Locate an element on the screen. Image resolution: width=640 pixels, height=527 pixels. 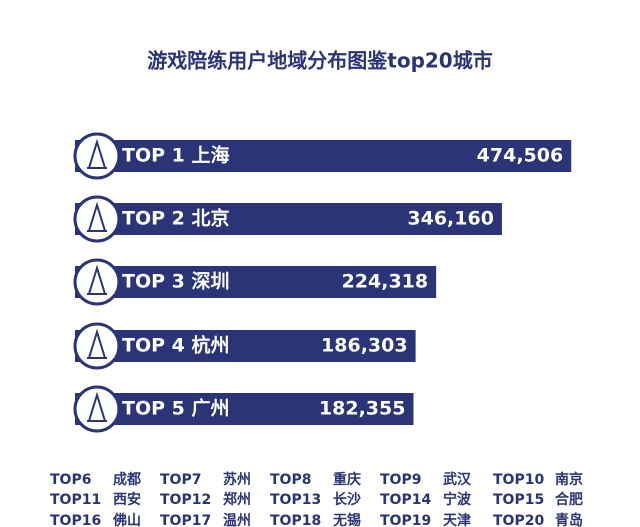
city-label: 重庆 is located at coordinates (347, 479).